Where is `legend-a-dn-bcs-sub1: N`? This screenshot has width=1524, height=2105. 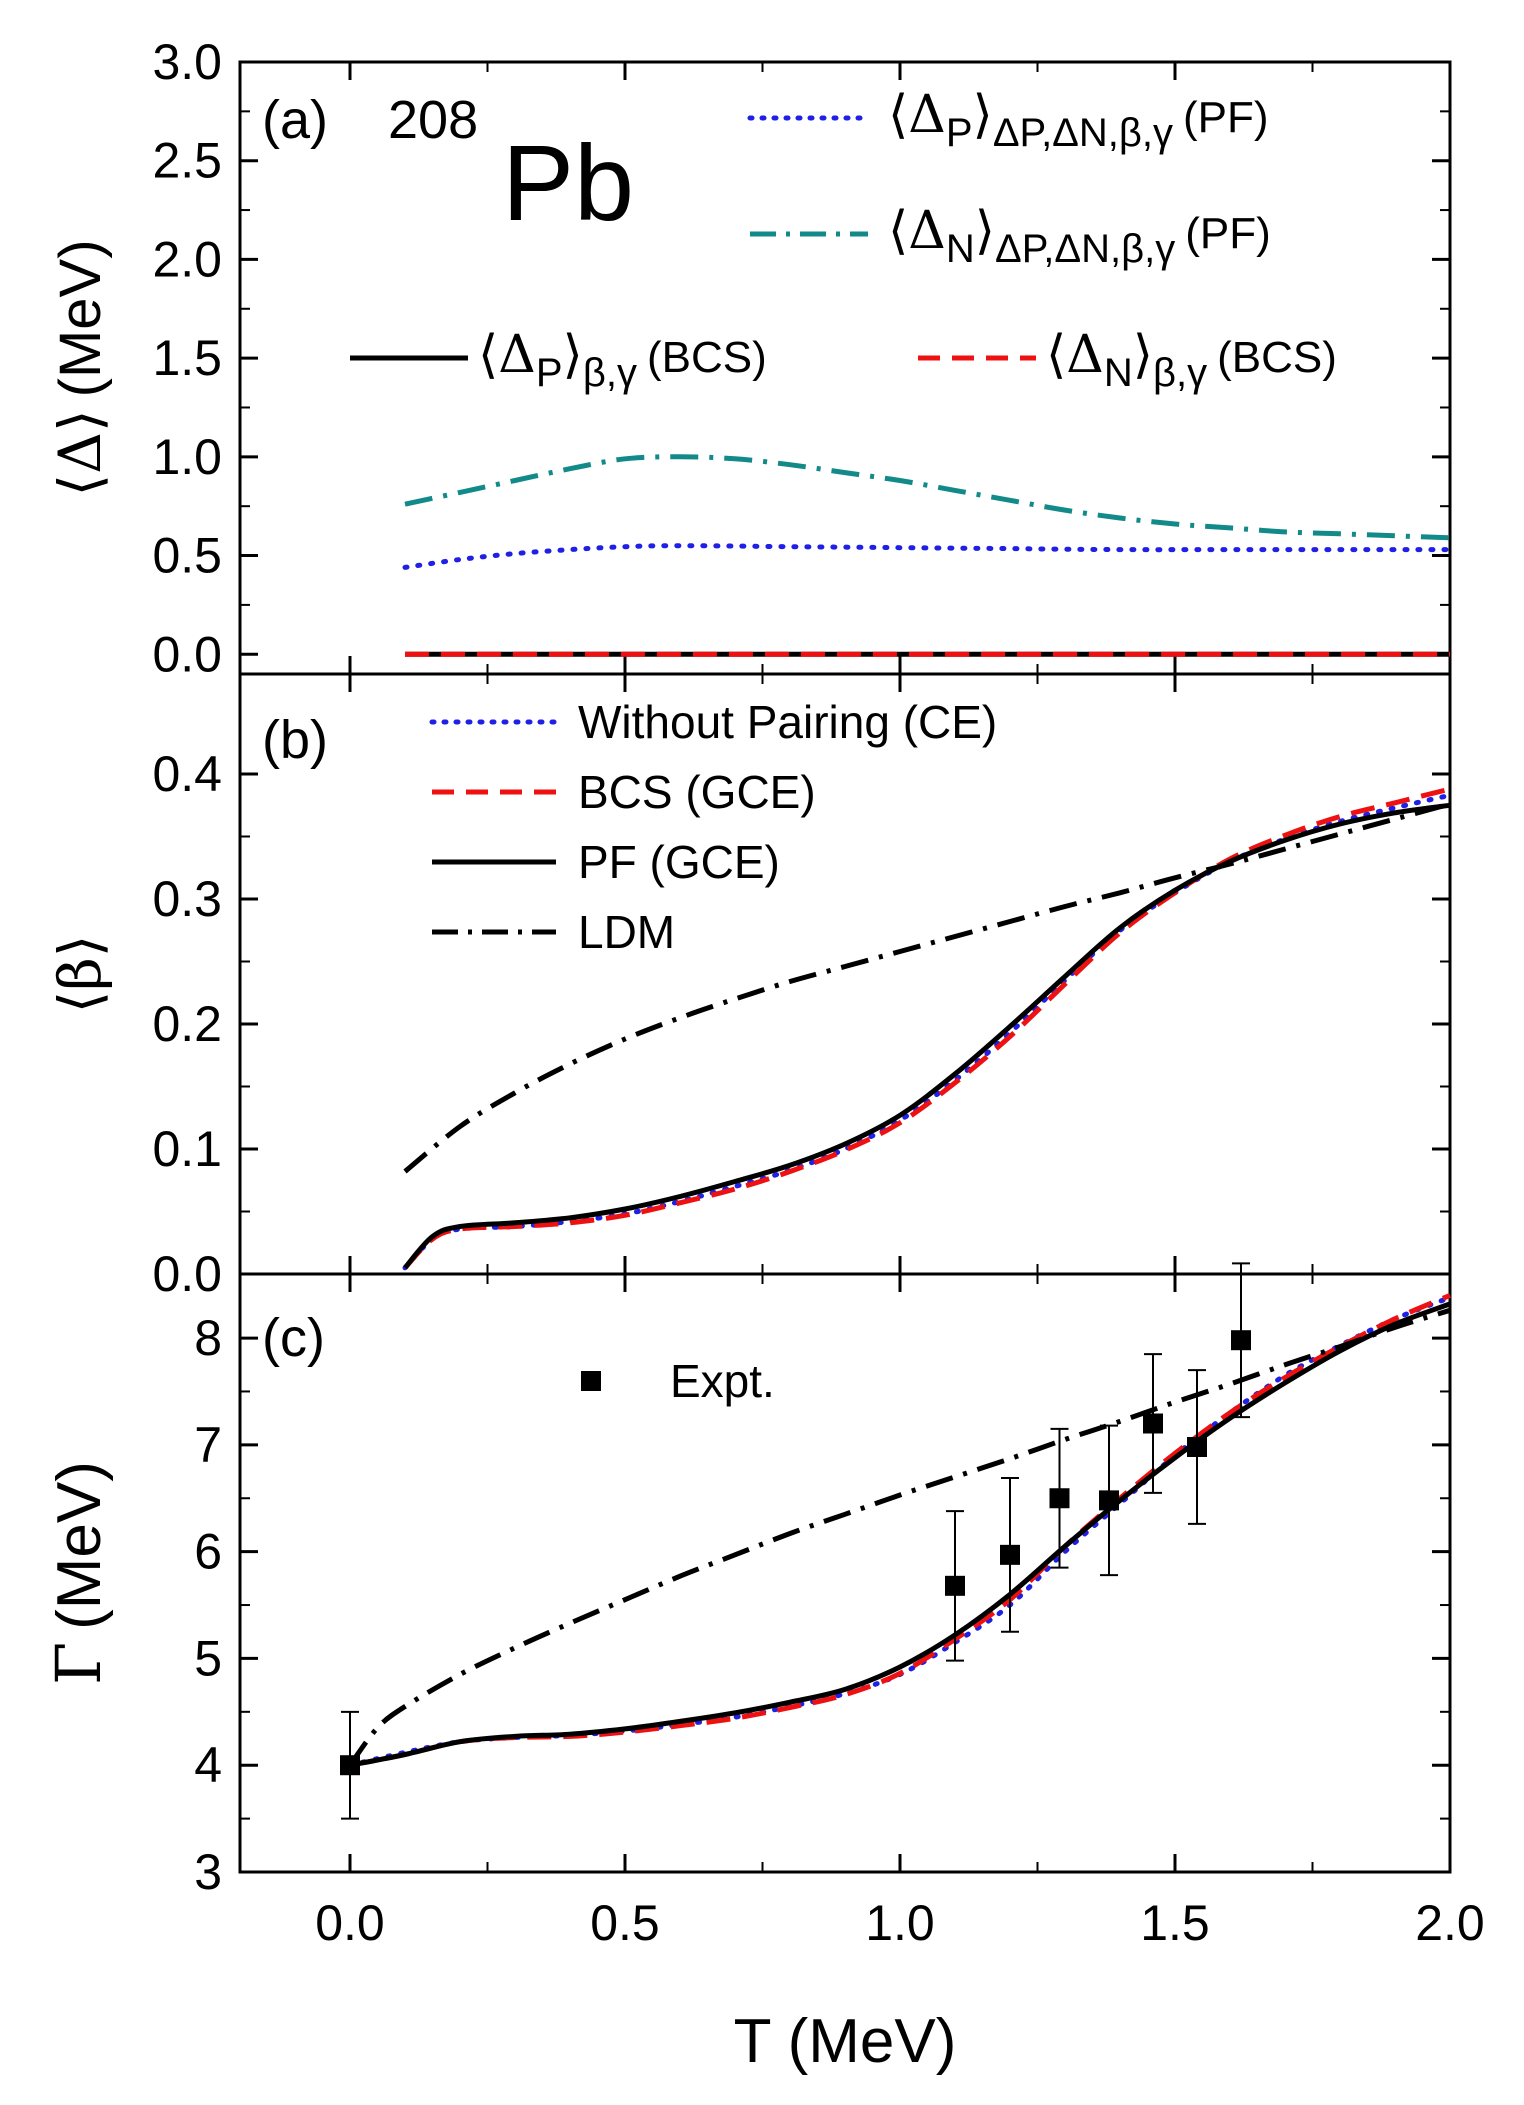 legend-a-dn-bcs-sub1: N is located at coordinates (1118, 373).